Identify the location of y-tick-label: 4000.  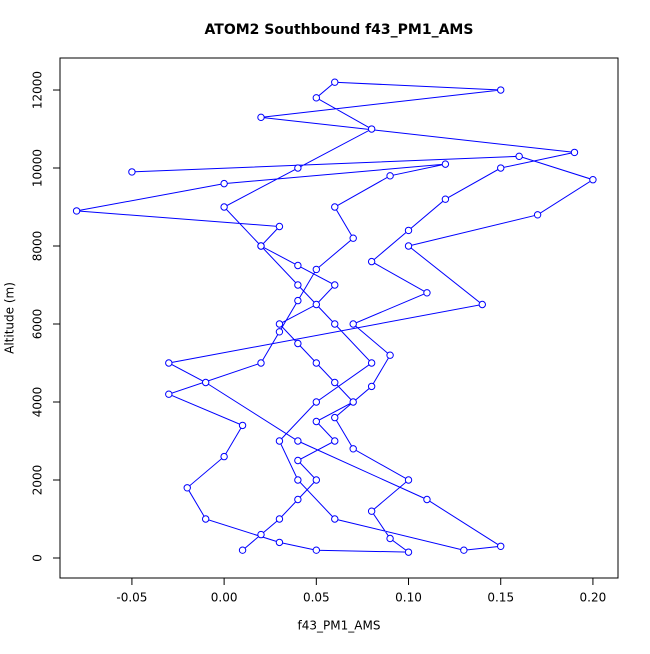
(38, 402).